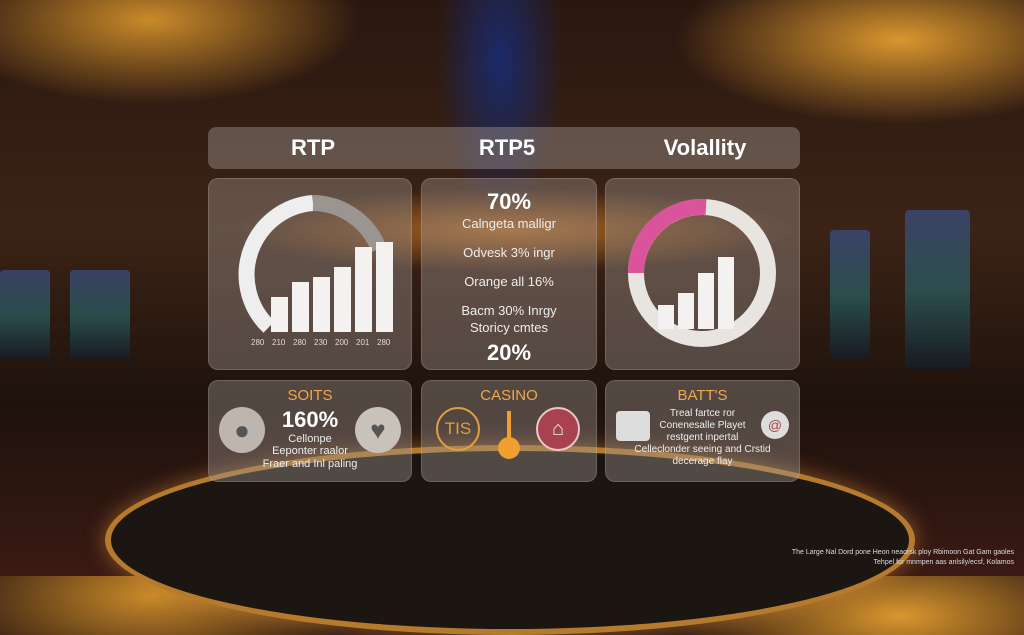  What do you see at coordinates (509, 395) in the screenshot?
I see `casino-title: CASINO` at bounding box center [509, 395].